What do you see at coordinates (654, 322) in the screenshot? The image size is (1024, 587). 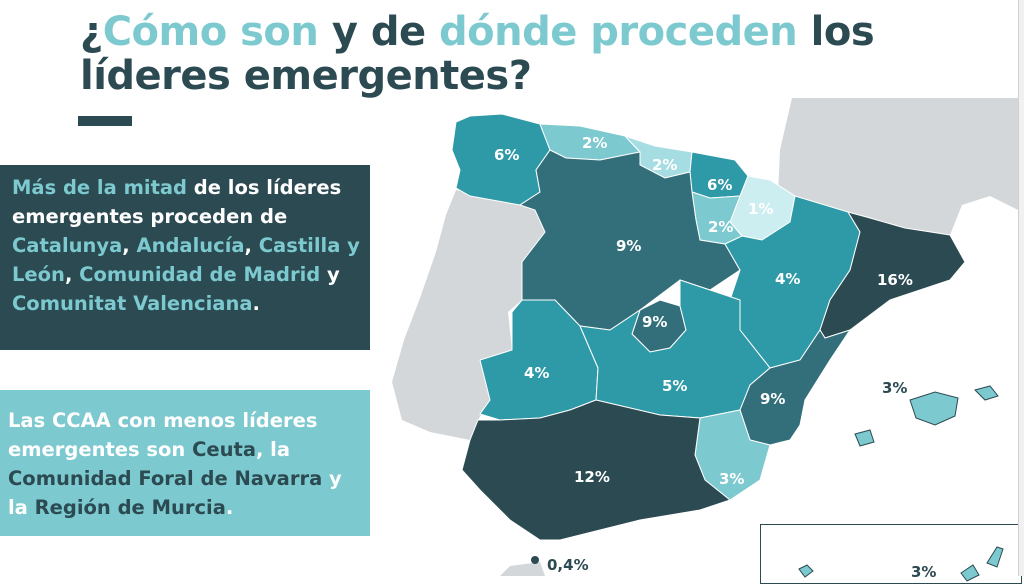 I see `label-madrid: 9%` at bounding box center [654, 322].